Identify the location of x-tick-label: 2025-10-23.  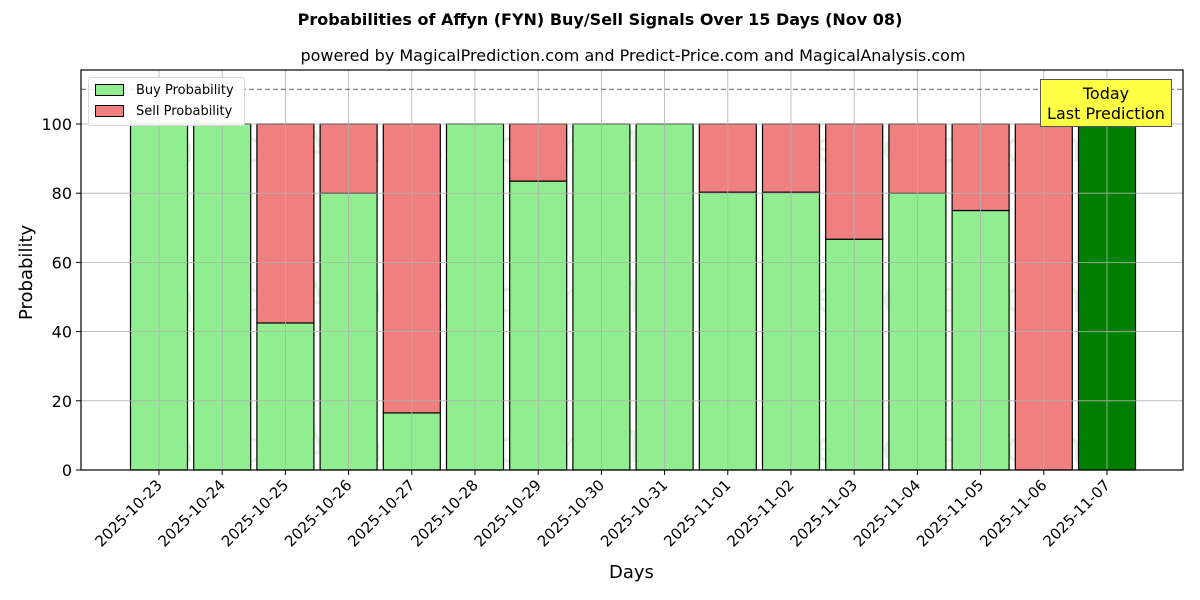
(128, 513).